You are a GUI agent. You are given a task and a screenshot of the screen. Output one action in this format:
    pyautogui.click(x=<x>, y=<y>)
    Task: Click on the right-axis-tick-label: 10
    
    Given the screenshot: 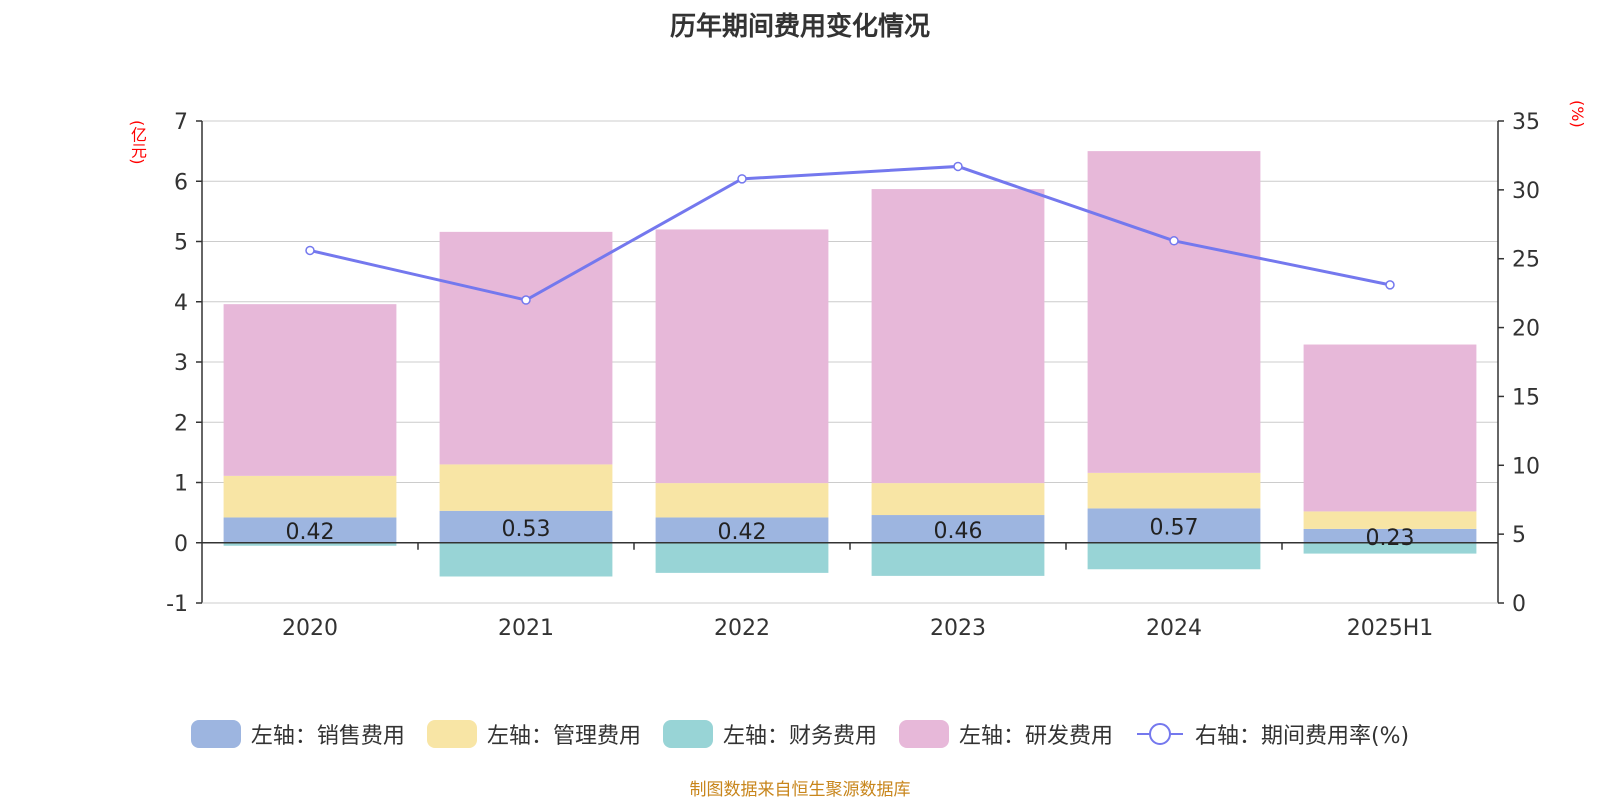 What is the action you would take?
    pyautogui.click(x=1526, y=466)
    